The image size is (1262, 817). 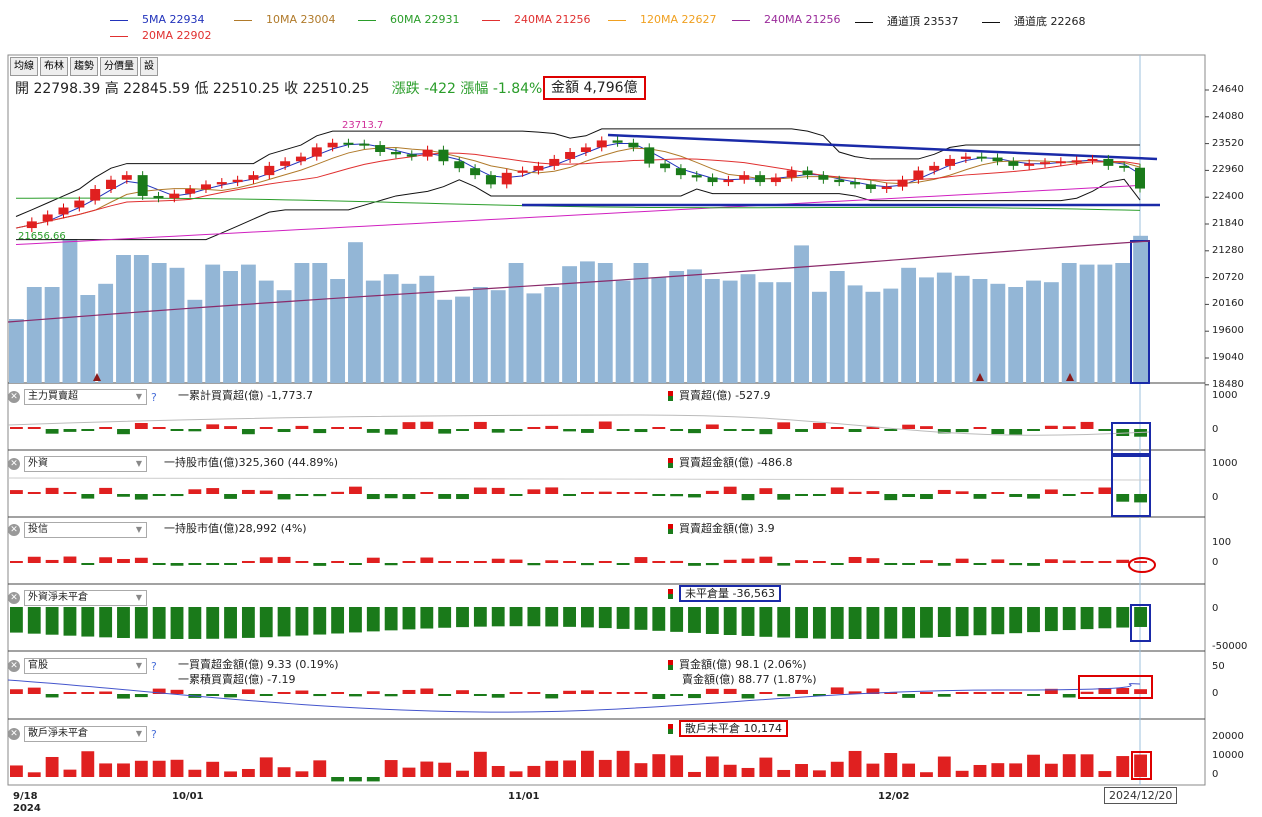 I want to click on bollinger-button: 布林, so click(x=54, y=66).